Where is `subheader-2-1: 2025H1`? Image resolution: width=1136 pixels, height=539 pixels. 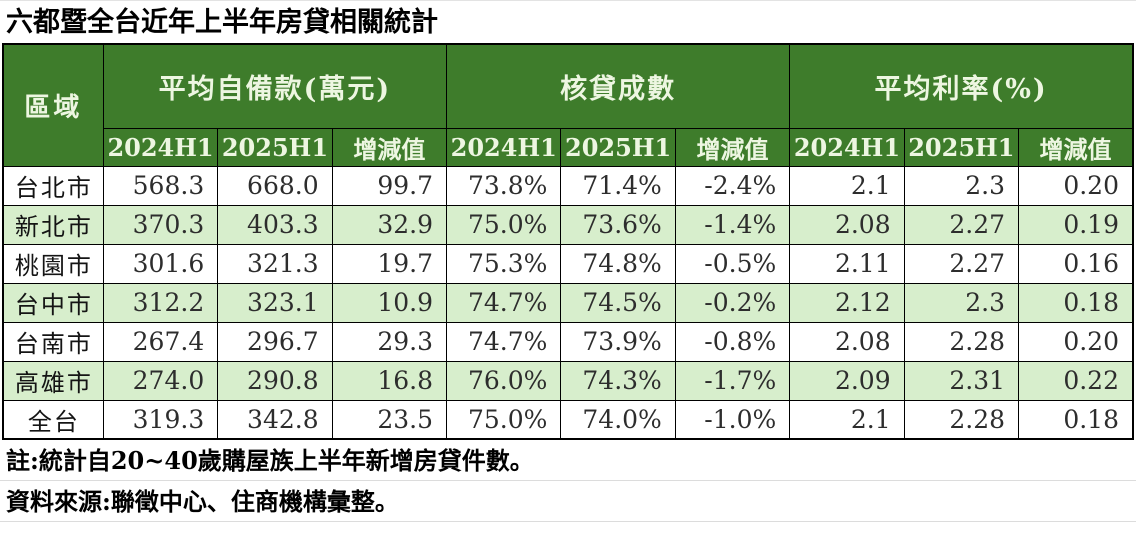 subheader-2-1: 2025H1 is located at coordinates (961, 147).